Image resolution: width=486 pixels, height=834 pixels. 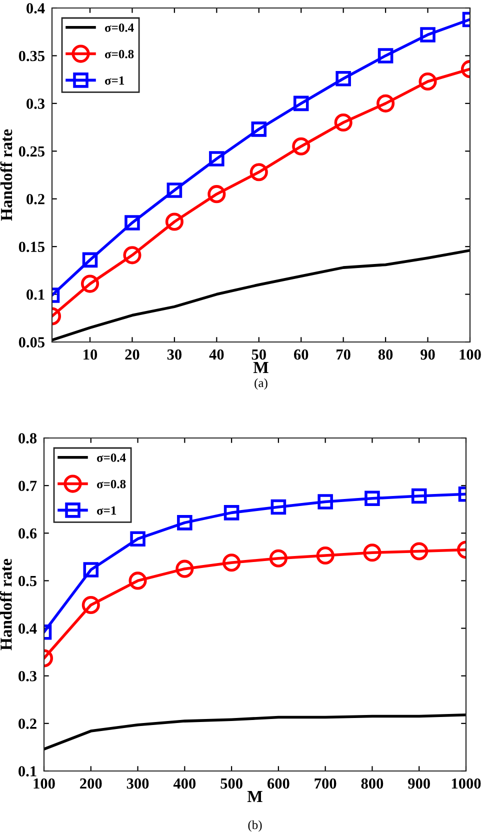 What do you see at coordinates (27, 486) in the screenshot?
I see `y-tick-label: 0.7` at bounding box center [27, 486].